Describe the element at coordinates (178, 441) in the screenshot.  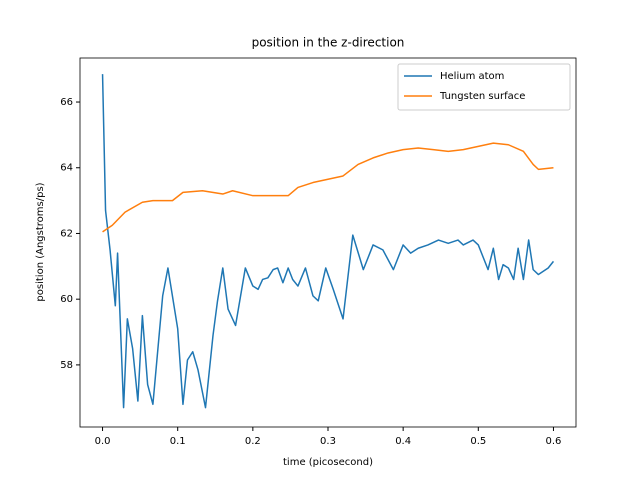
I see `x-tick-label: 0.1` at that location.